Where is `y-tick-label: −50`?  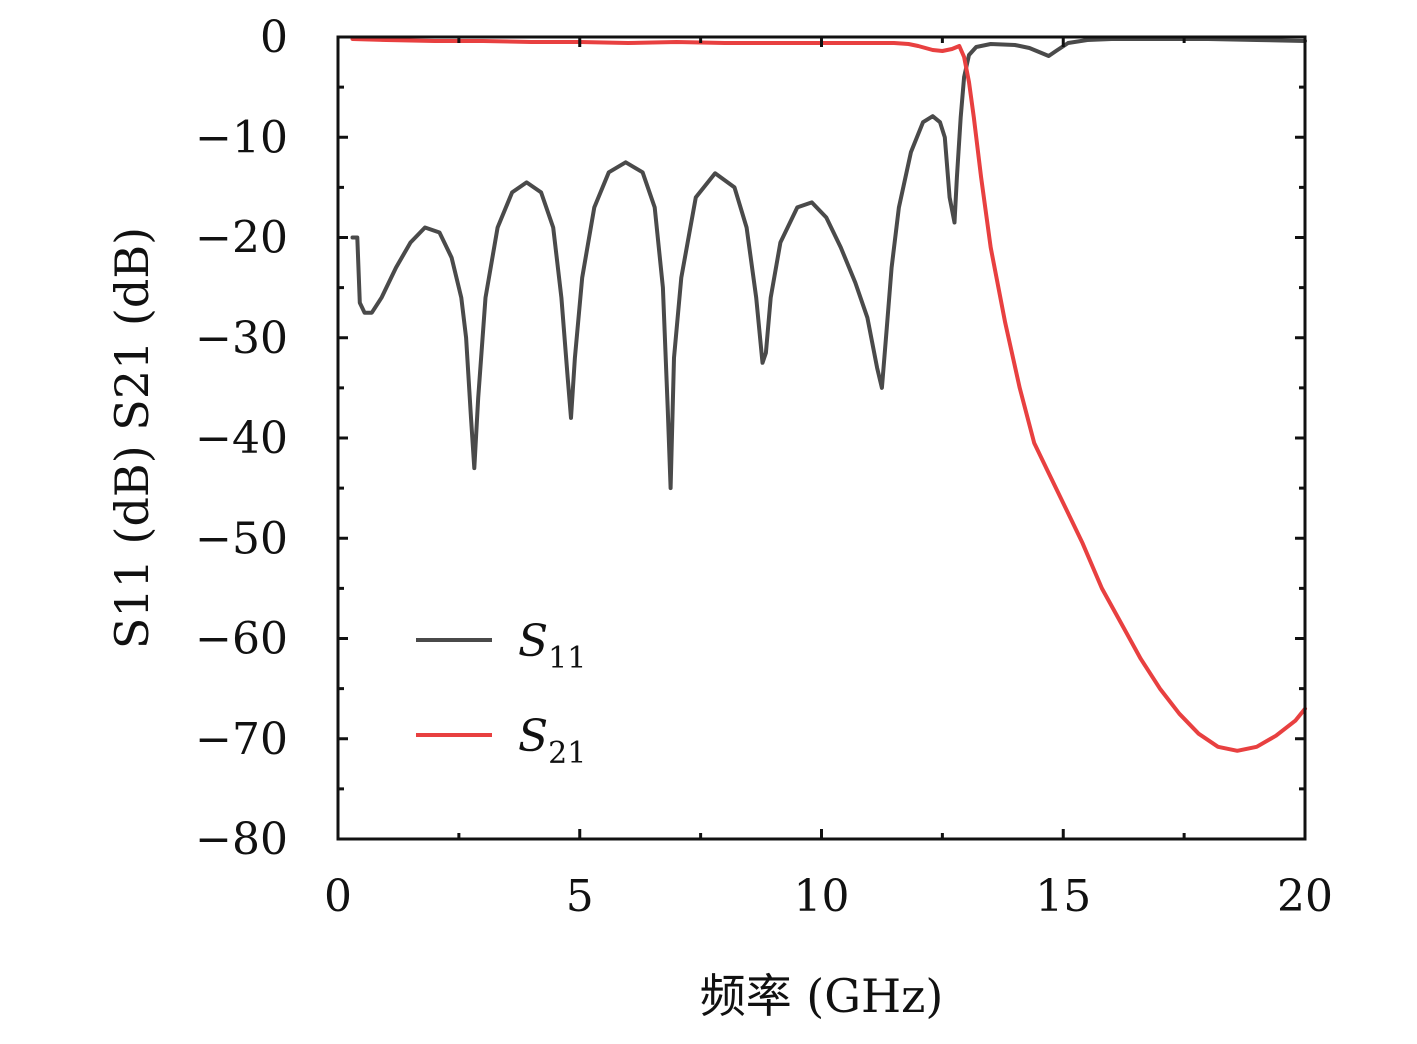
y-tick-label: −50 is located at coordinates (241, 538).